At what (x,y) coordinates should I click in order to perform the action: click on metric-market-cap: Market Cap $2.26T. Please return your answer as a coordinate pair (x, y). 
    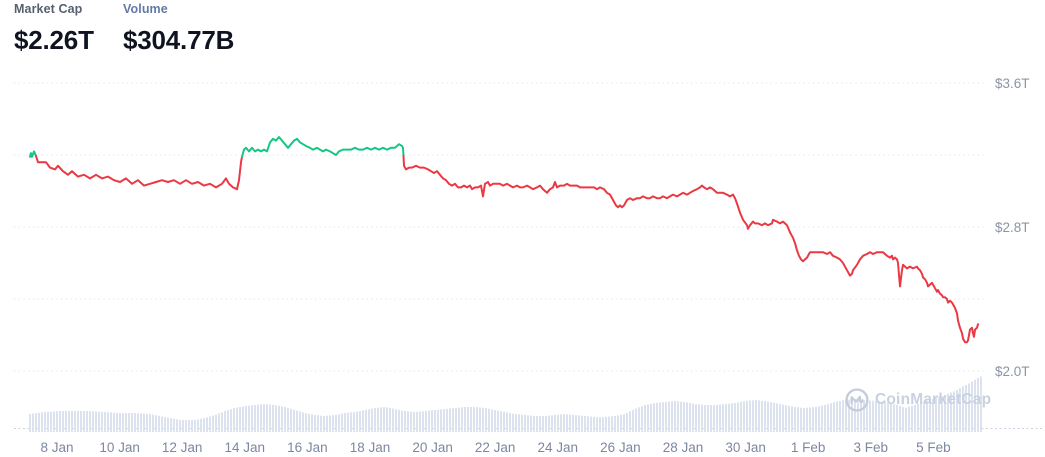
    Looking at the image, I should click on (54, 28).